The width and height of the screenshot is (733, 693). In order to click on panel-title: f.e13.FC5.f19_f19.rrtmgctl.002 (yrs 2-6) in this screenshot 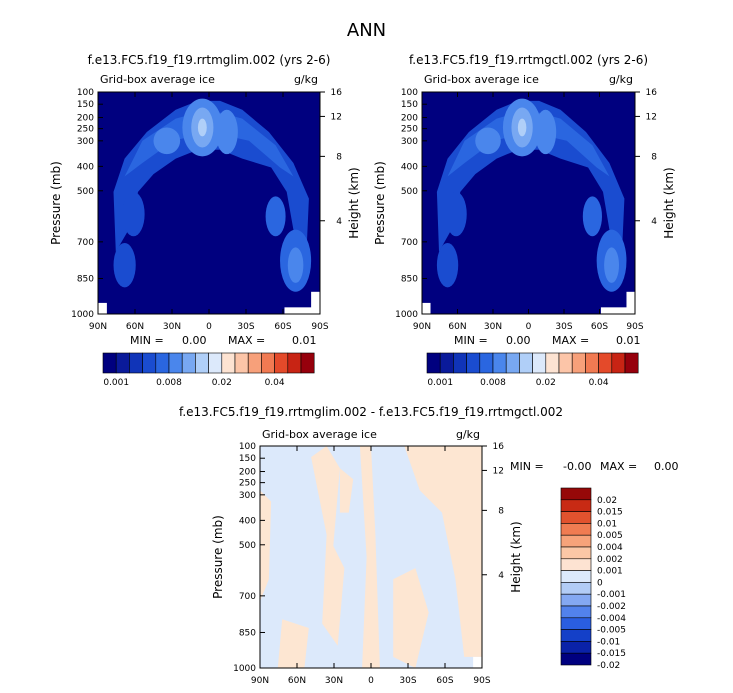, I will do `click(528, 60)`.